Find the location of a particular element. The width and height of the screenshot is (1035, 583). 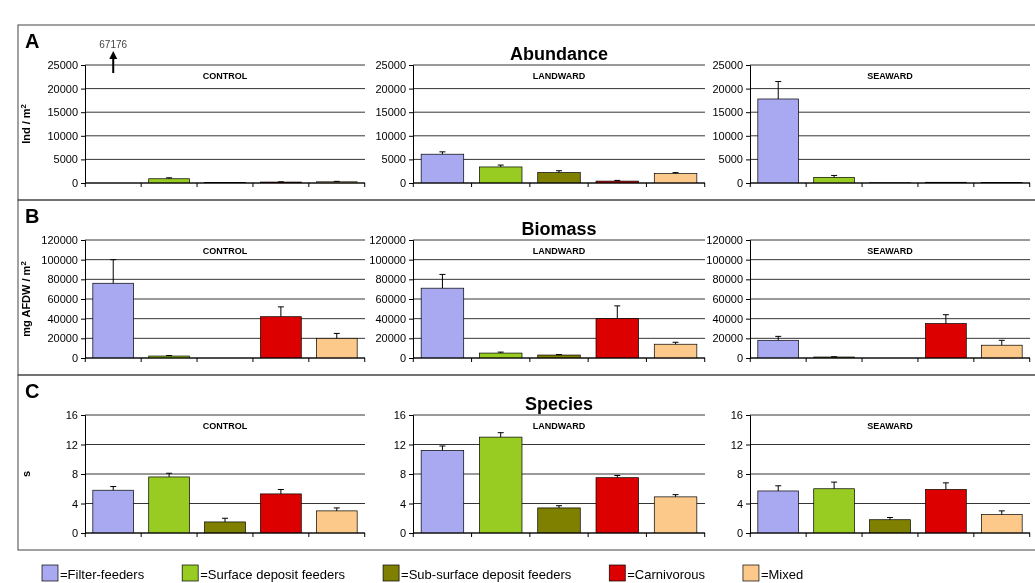

chart-title: Species is located at coordinates (559, 404).